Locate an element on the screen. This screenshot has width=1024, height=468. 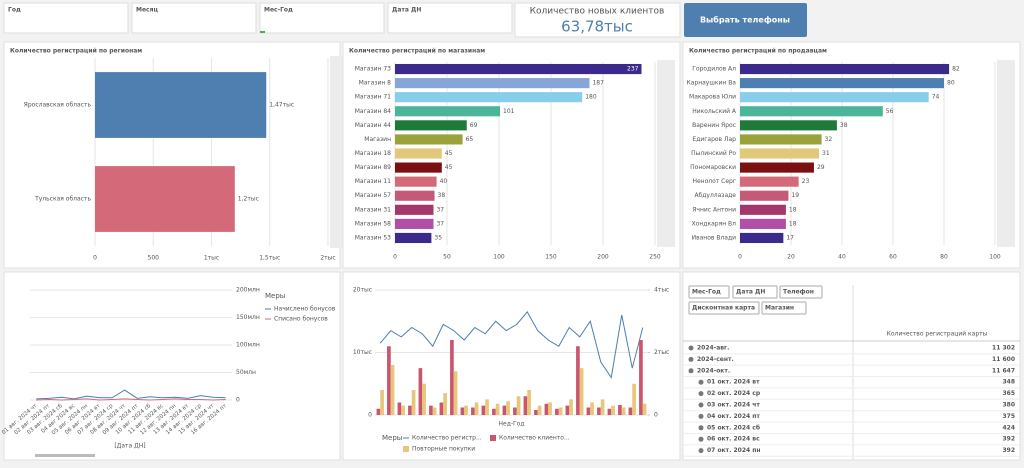
value-label: 180 is located at coordinates (591, 97).